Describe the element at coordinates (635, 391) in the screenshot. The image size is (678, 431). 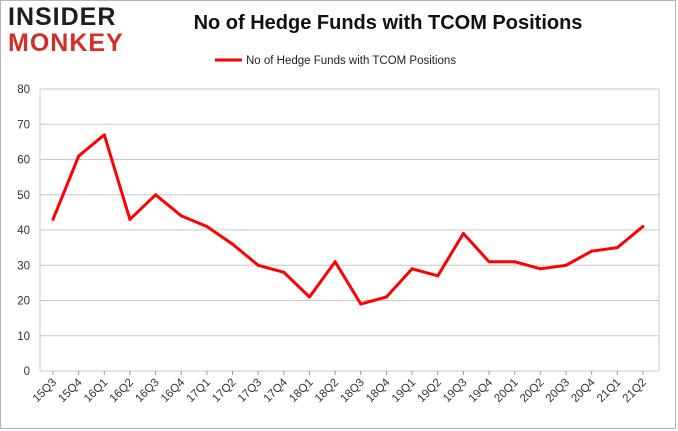
I see `x-tick-label-21Q2: 21Q2` at that location.